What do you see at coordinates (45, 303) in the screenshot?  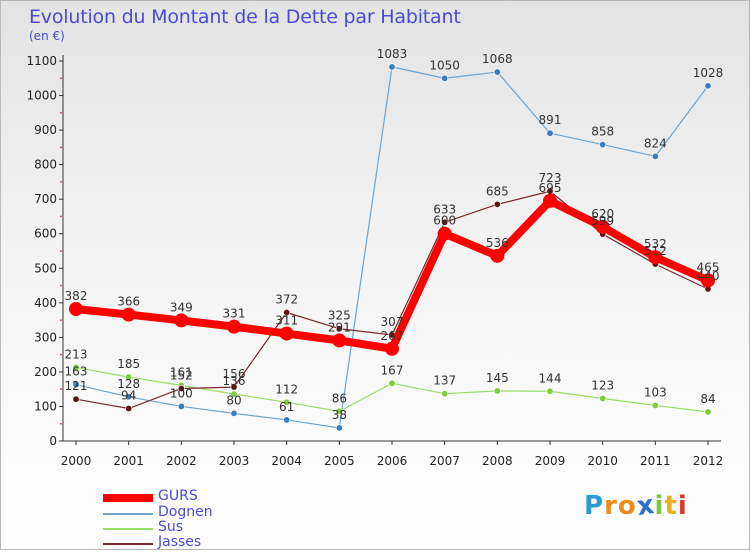 I see `y-tick-label: 400` at bounding box center [45, 303].